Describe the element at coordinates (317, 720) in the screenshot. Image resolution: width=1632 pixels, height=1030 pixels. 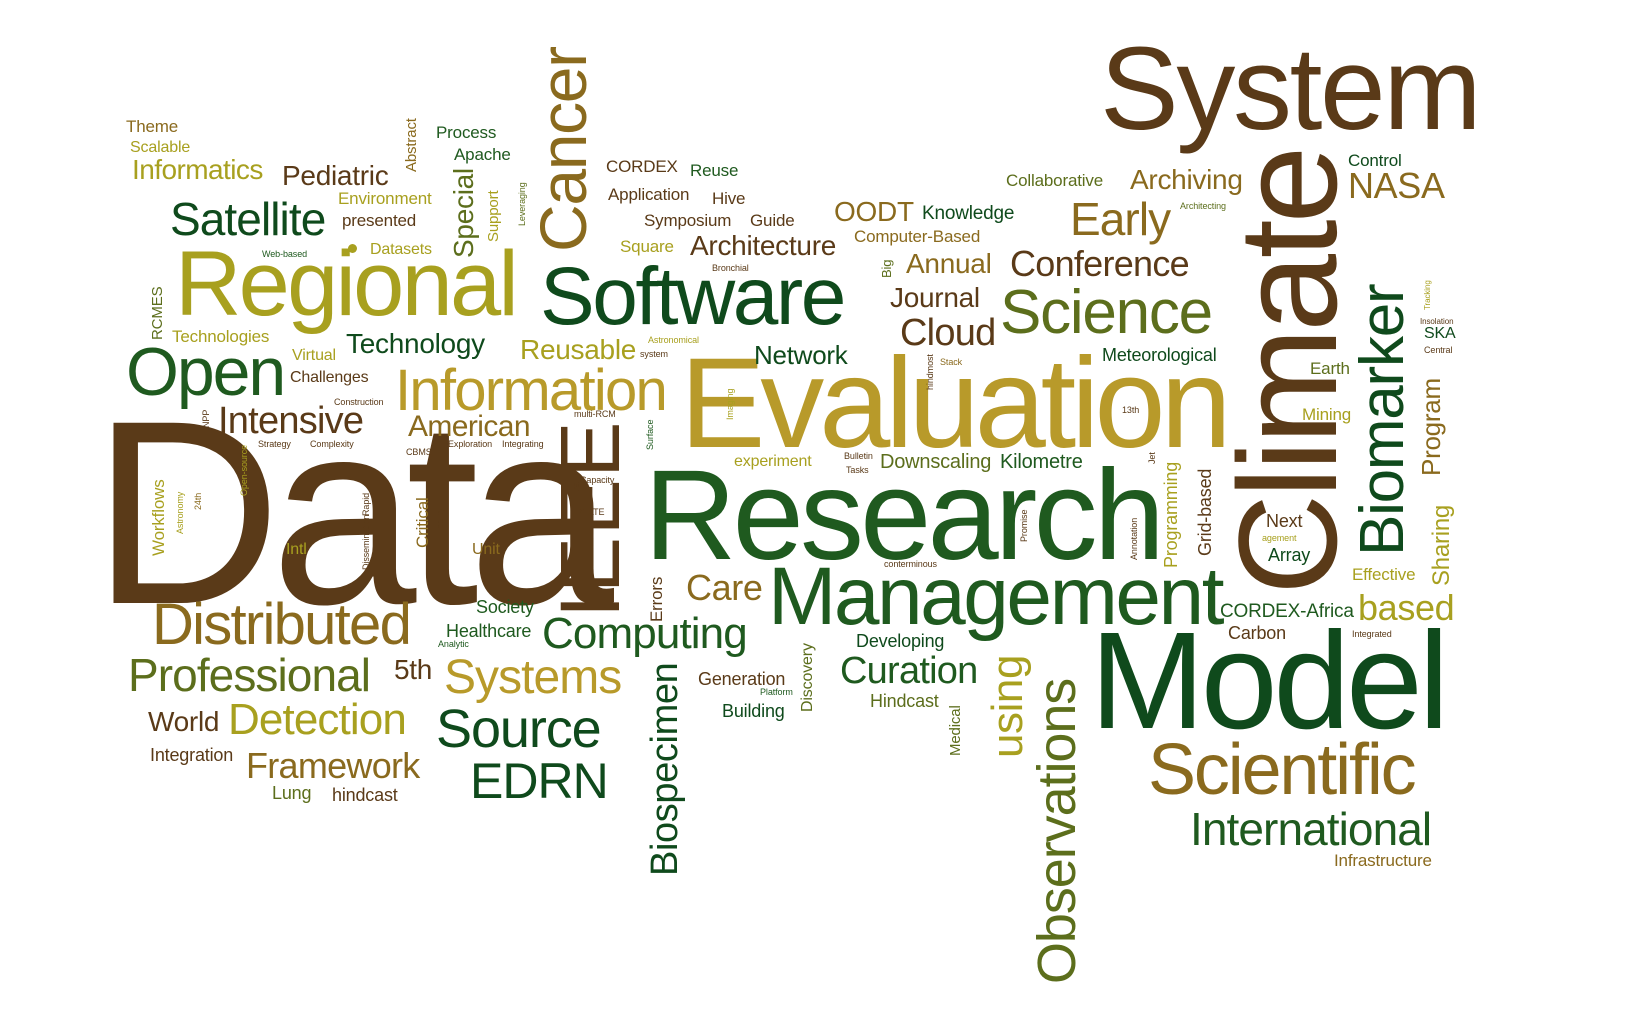
I see `word-detection: Detection` at that location.